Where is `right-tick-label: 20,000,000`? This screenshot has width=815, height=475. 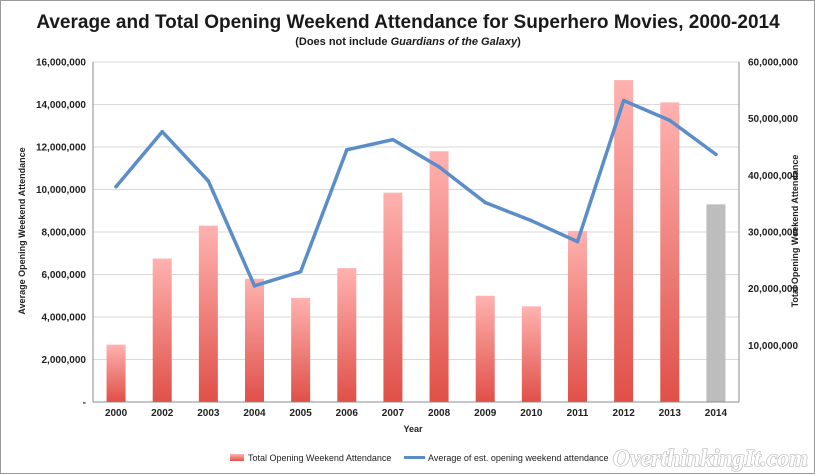
right-tick-label: 20,000,000 is located at coordinates (773, 289).